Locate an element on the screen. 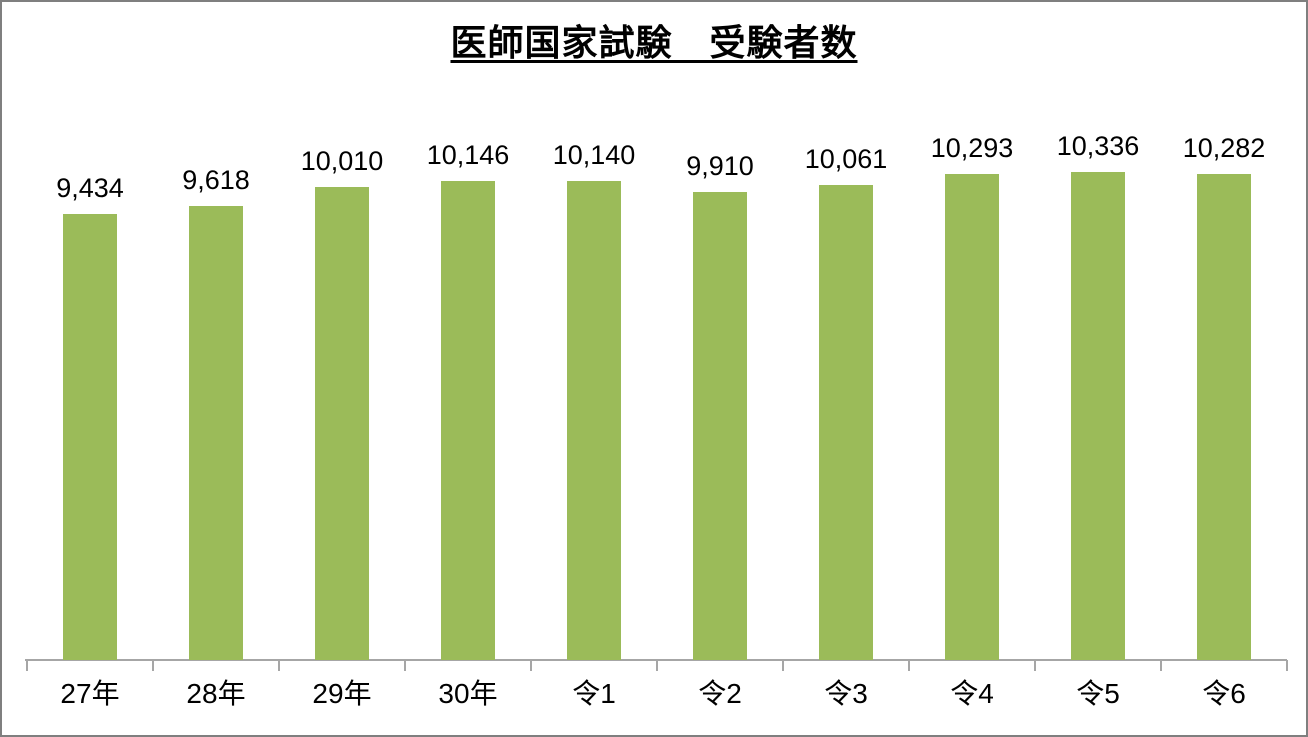 This screenshot has width=1308, height=737. bar-value-label: 10,336 is located at coordinates (1098, 146).